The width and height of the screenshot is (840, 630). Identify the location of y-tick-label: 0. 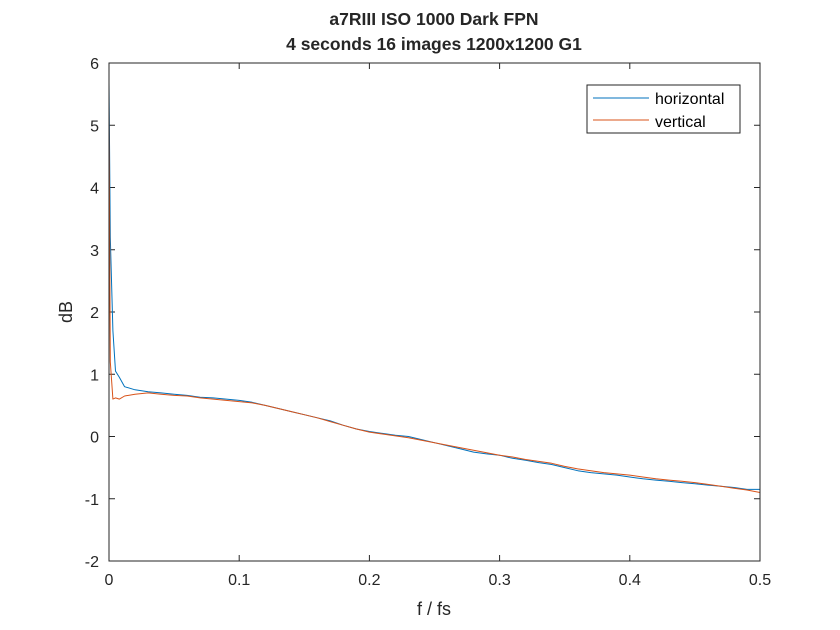
(94, 438).